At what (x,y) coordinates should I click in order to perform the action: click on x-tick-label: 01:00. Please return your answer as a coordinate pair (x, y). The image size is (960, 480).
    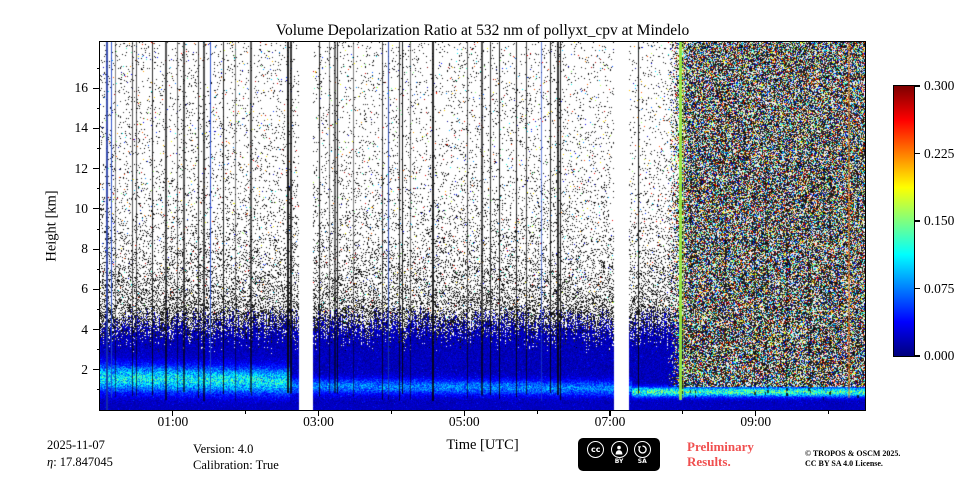
    Looking at the image, I should click on (173, 421).